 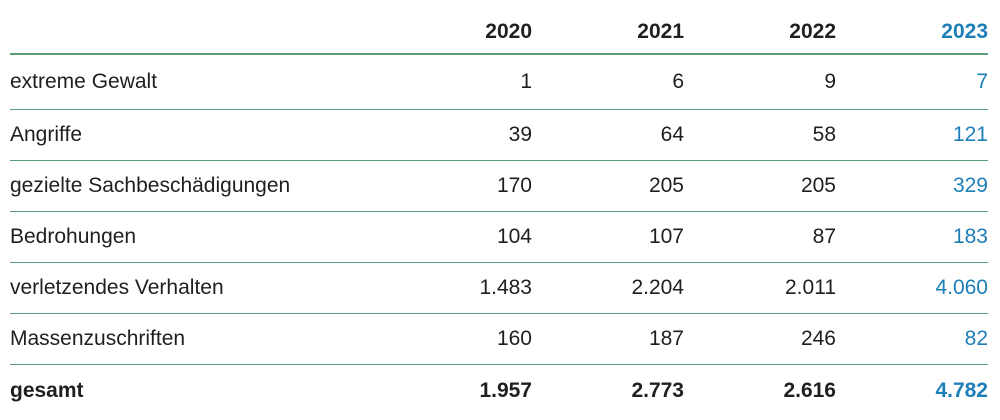 I want to click on total-row: gesamt 1.957 2.773 2.616 4.782, so click(x=499, y=391).